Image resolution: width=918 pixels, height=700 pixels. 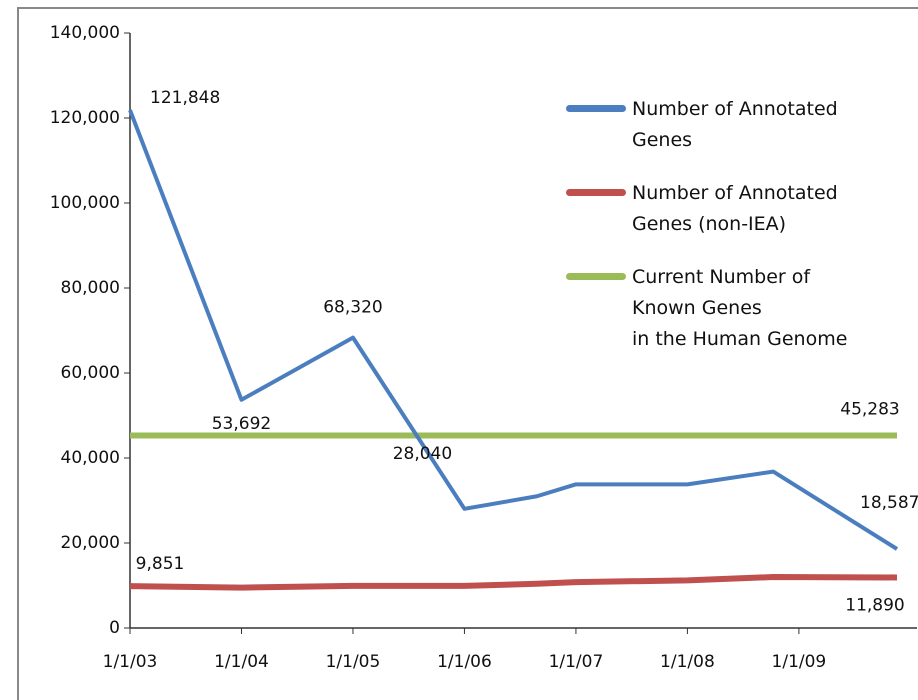 What do you see at coordinates (85, 203) in the screenshot?
I see `y-tick-label: 100,000` at bounding box center [85, 203].